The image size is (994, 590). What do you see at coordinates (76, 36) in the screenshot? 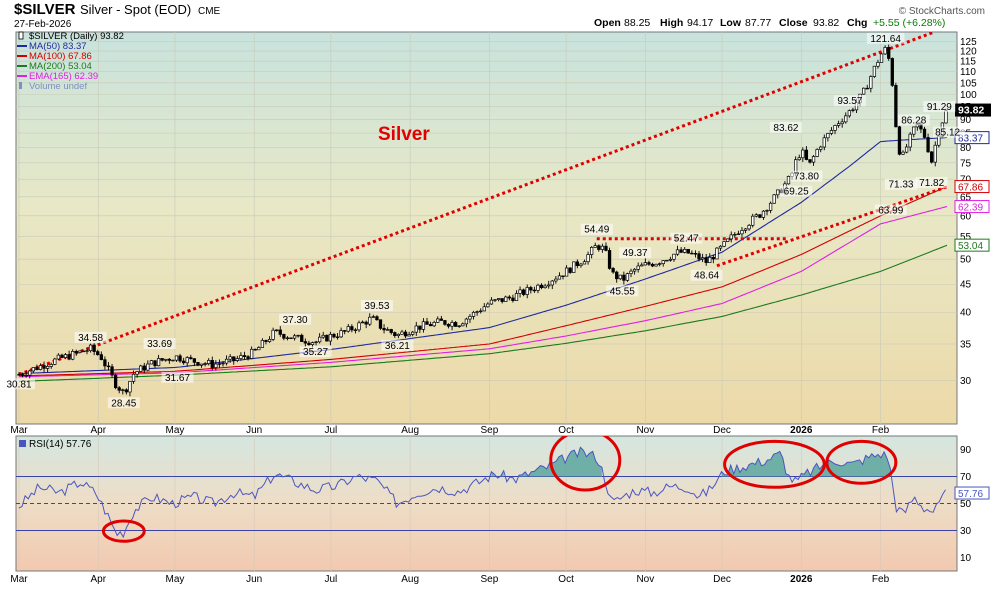
I see `legend-entry: $SILVER (Daily) 93.82` at bounding box center [76, 36].